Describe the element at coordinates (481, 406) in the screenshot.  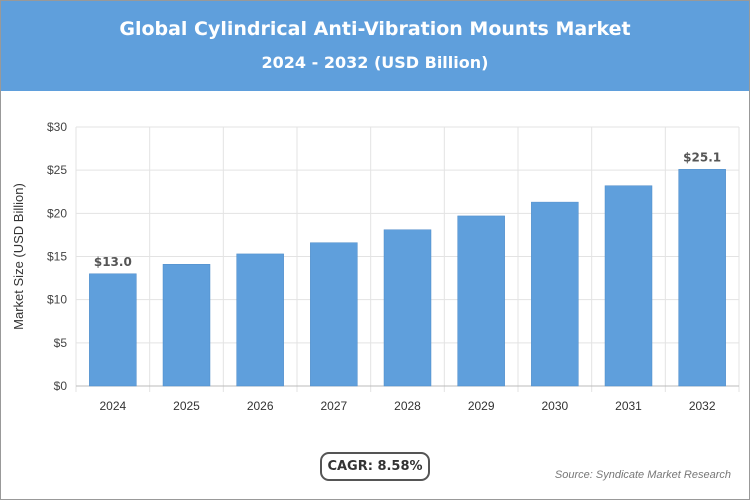
I see `x-tick-label: 2029` at that location.